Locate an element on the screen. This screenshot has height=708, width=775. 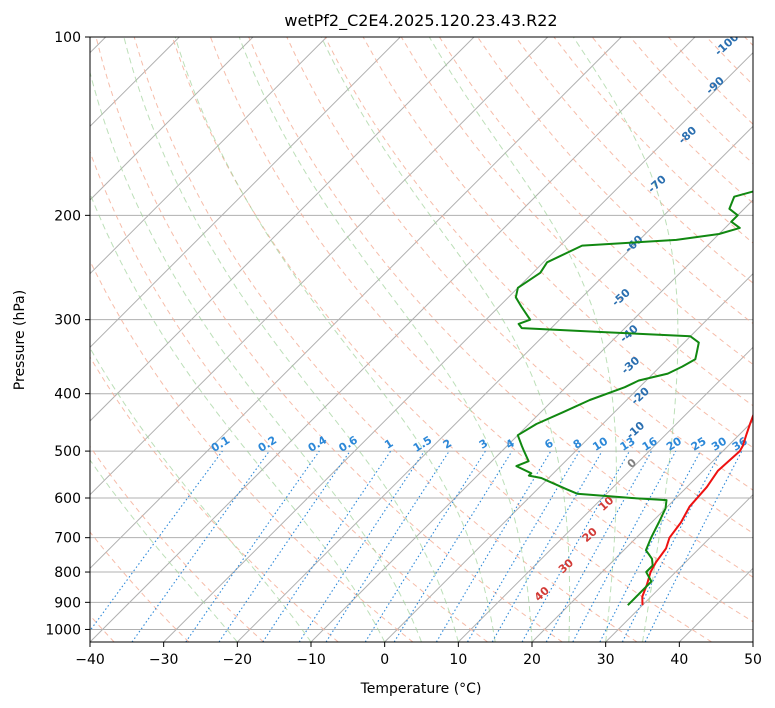
dry-adiabat-label: -70 is located at coordinates (657, 184).